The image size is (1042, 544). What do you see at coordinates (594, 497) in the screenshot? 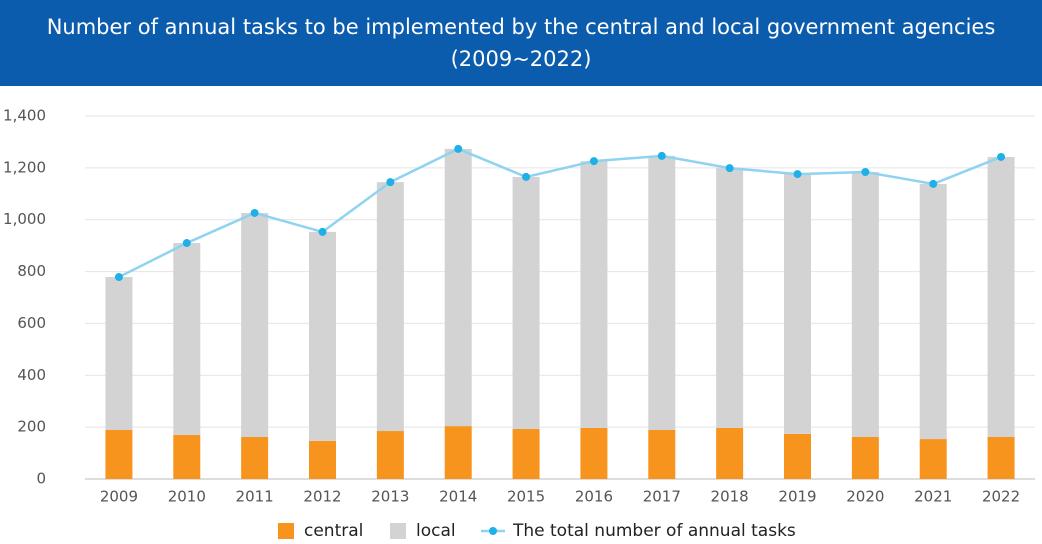
I see `x-tick-label: 2016` at bounding box center [594, 497].